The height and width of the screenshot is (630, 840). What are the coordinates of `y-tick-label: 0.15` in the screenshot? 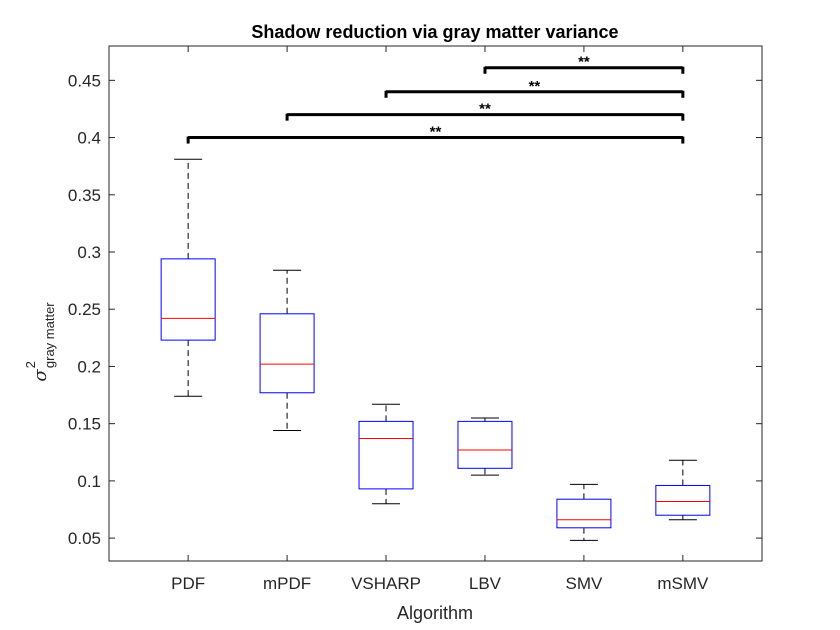 It's located at (84, 424).